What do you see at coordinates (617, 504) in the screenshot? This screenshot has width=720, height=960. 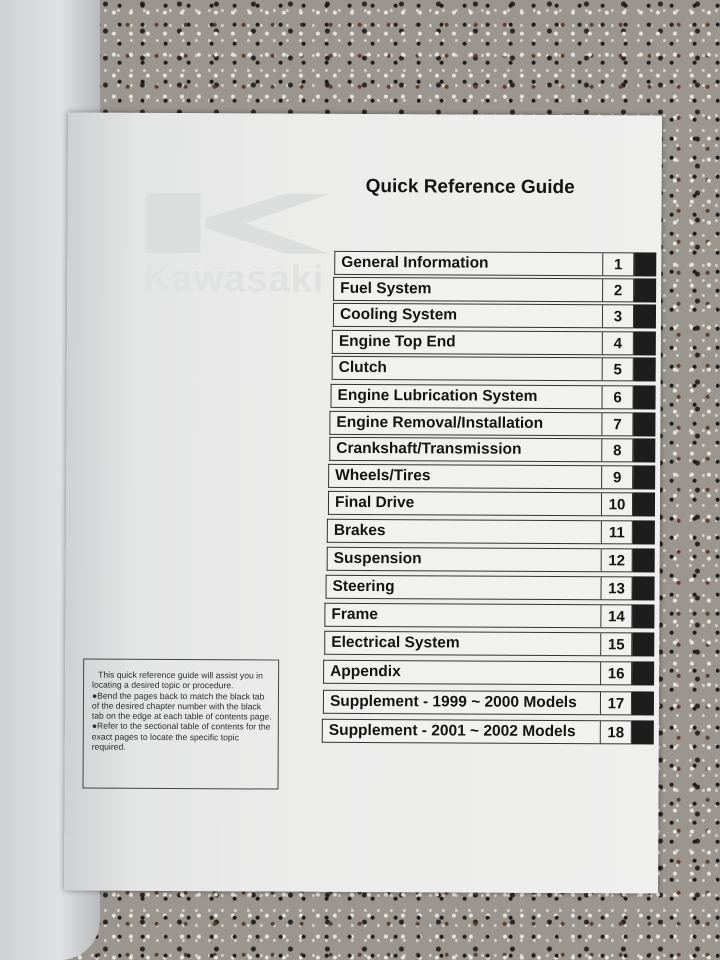 I see `chapter-number: 10` at bounding box center [617, 504].